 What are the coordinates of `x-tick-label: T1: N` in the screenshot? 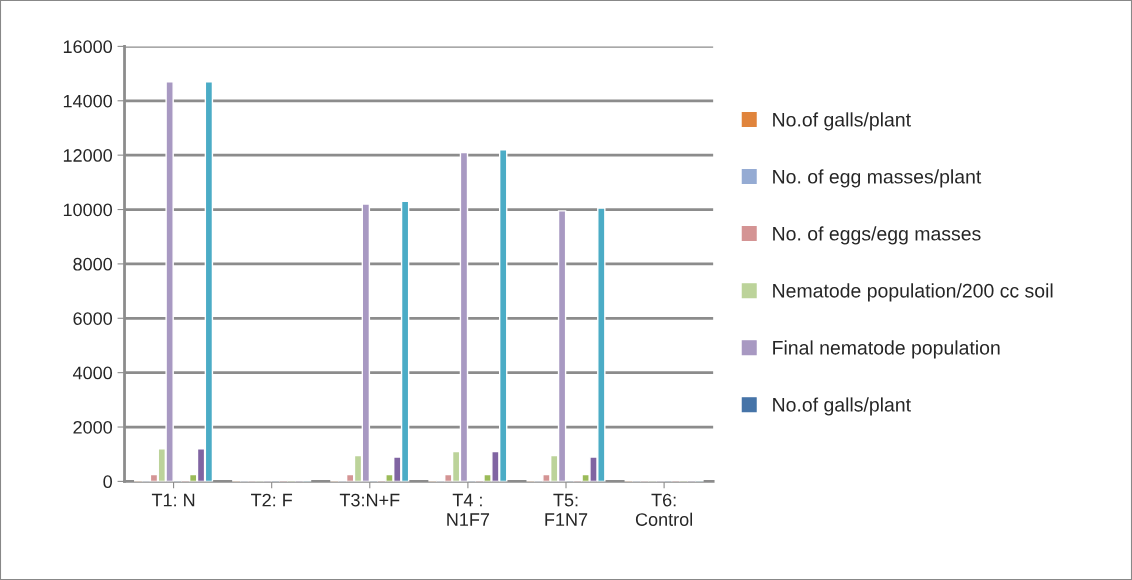 It's located at (173, 500).